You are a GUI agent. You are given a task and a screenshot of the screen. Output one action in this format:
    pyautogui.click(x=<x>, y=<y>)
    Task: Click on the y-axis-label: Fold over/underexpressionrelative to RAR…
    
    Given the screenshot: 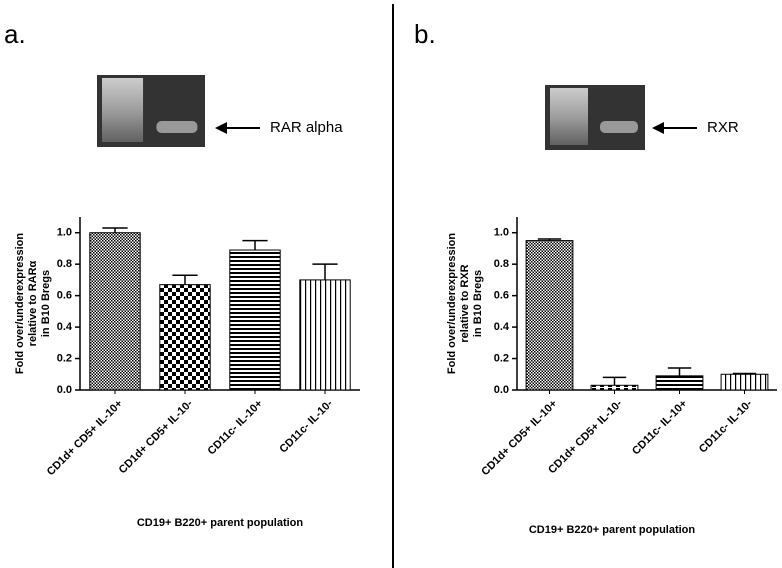 What is the action you would take?
    pyautogui.click(x=33, y=303)
    